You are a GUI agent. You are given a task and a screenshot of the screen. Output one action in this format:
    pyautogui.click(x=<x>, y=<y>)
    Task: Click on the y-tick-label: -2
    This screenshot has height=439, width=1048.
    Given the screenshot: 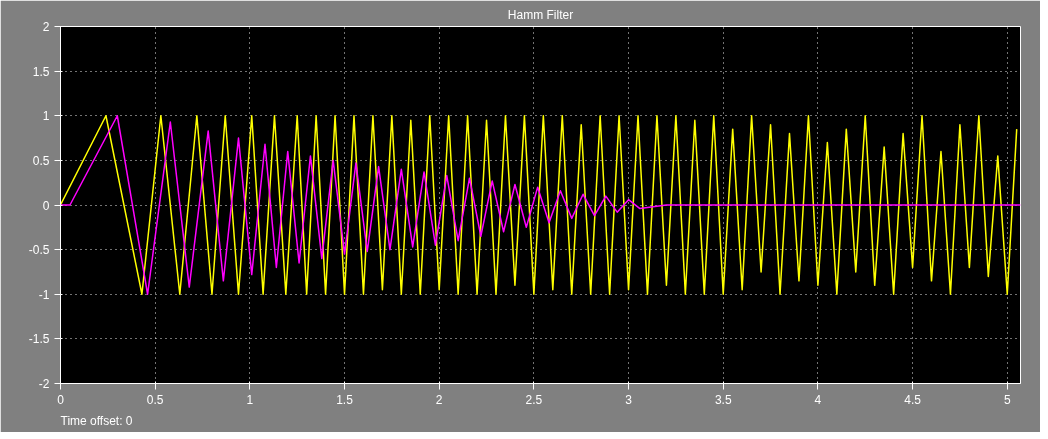 What is the action you would take?
    pyautogui.click(x=44, y=384)
    